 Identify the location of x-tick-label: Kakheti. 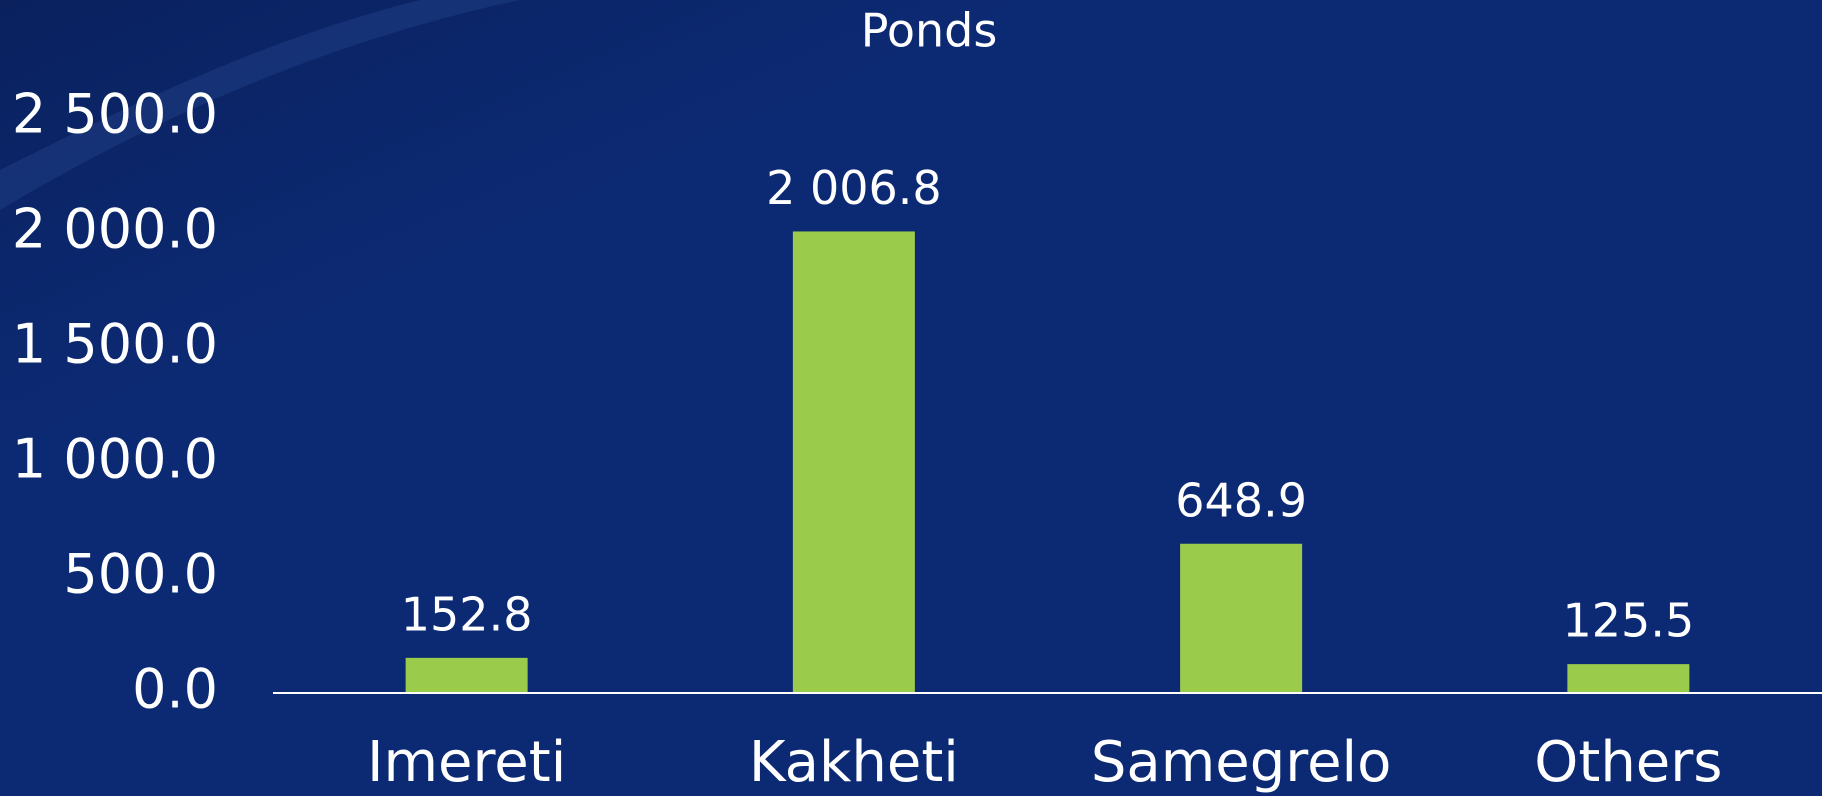
(854, 762).